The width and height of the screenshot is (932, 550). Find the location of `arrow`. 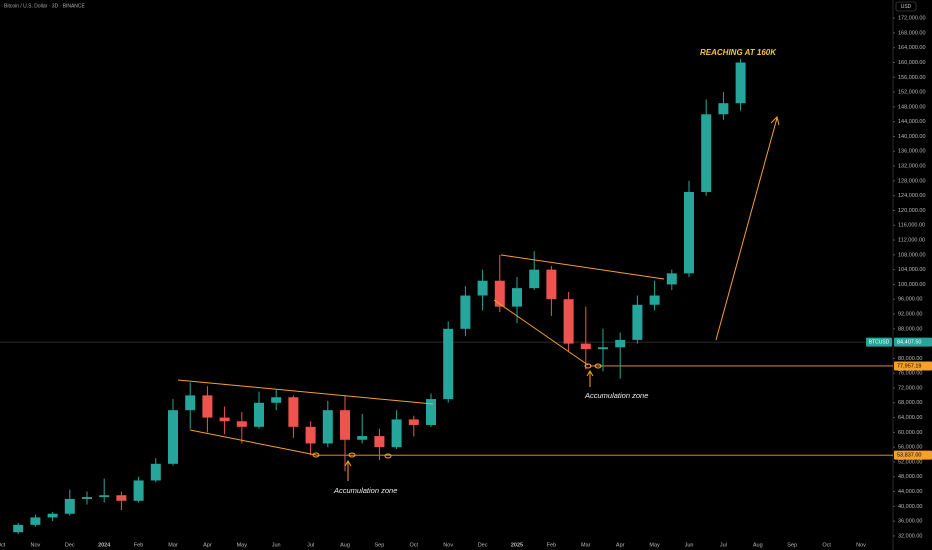

arrow is located at coordinates (746, 229).